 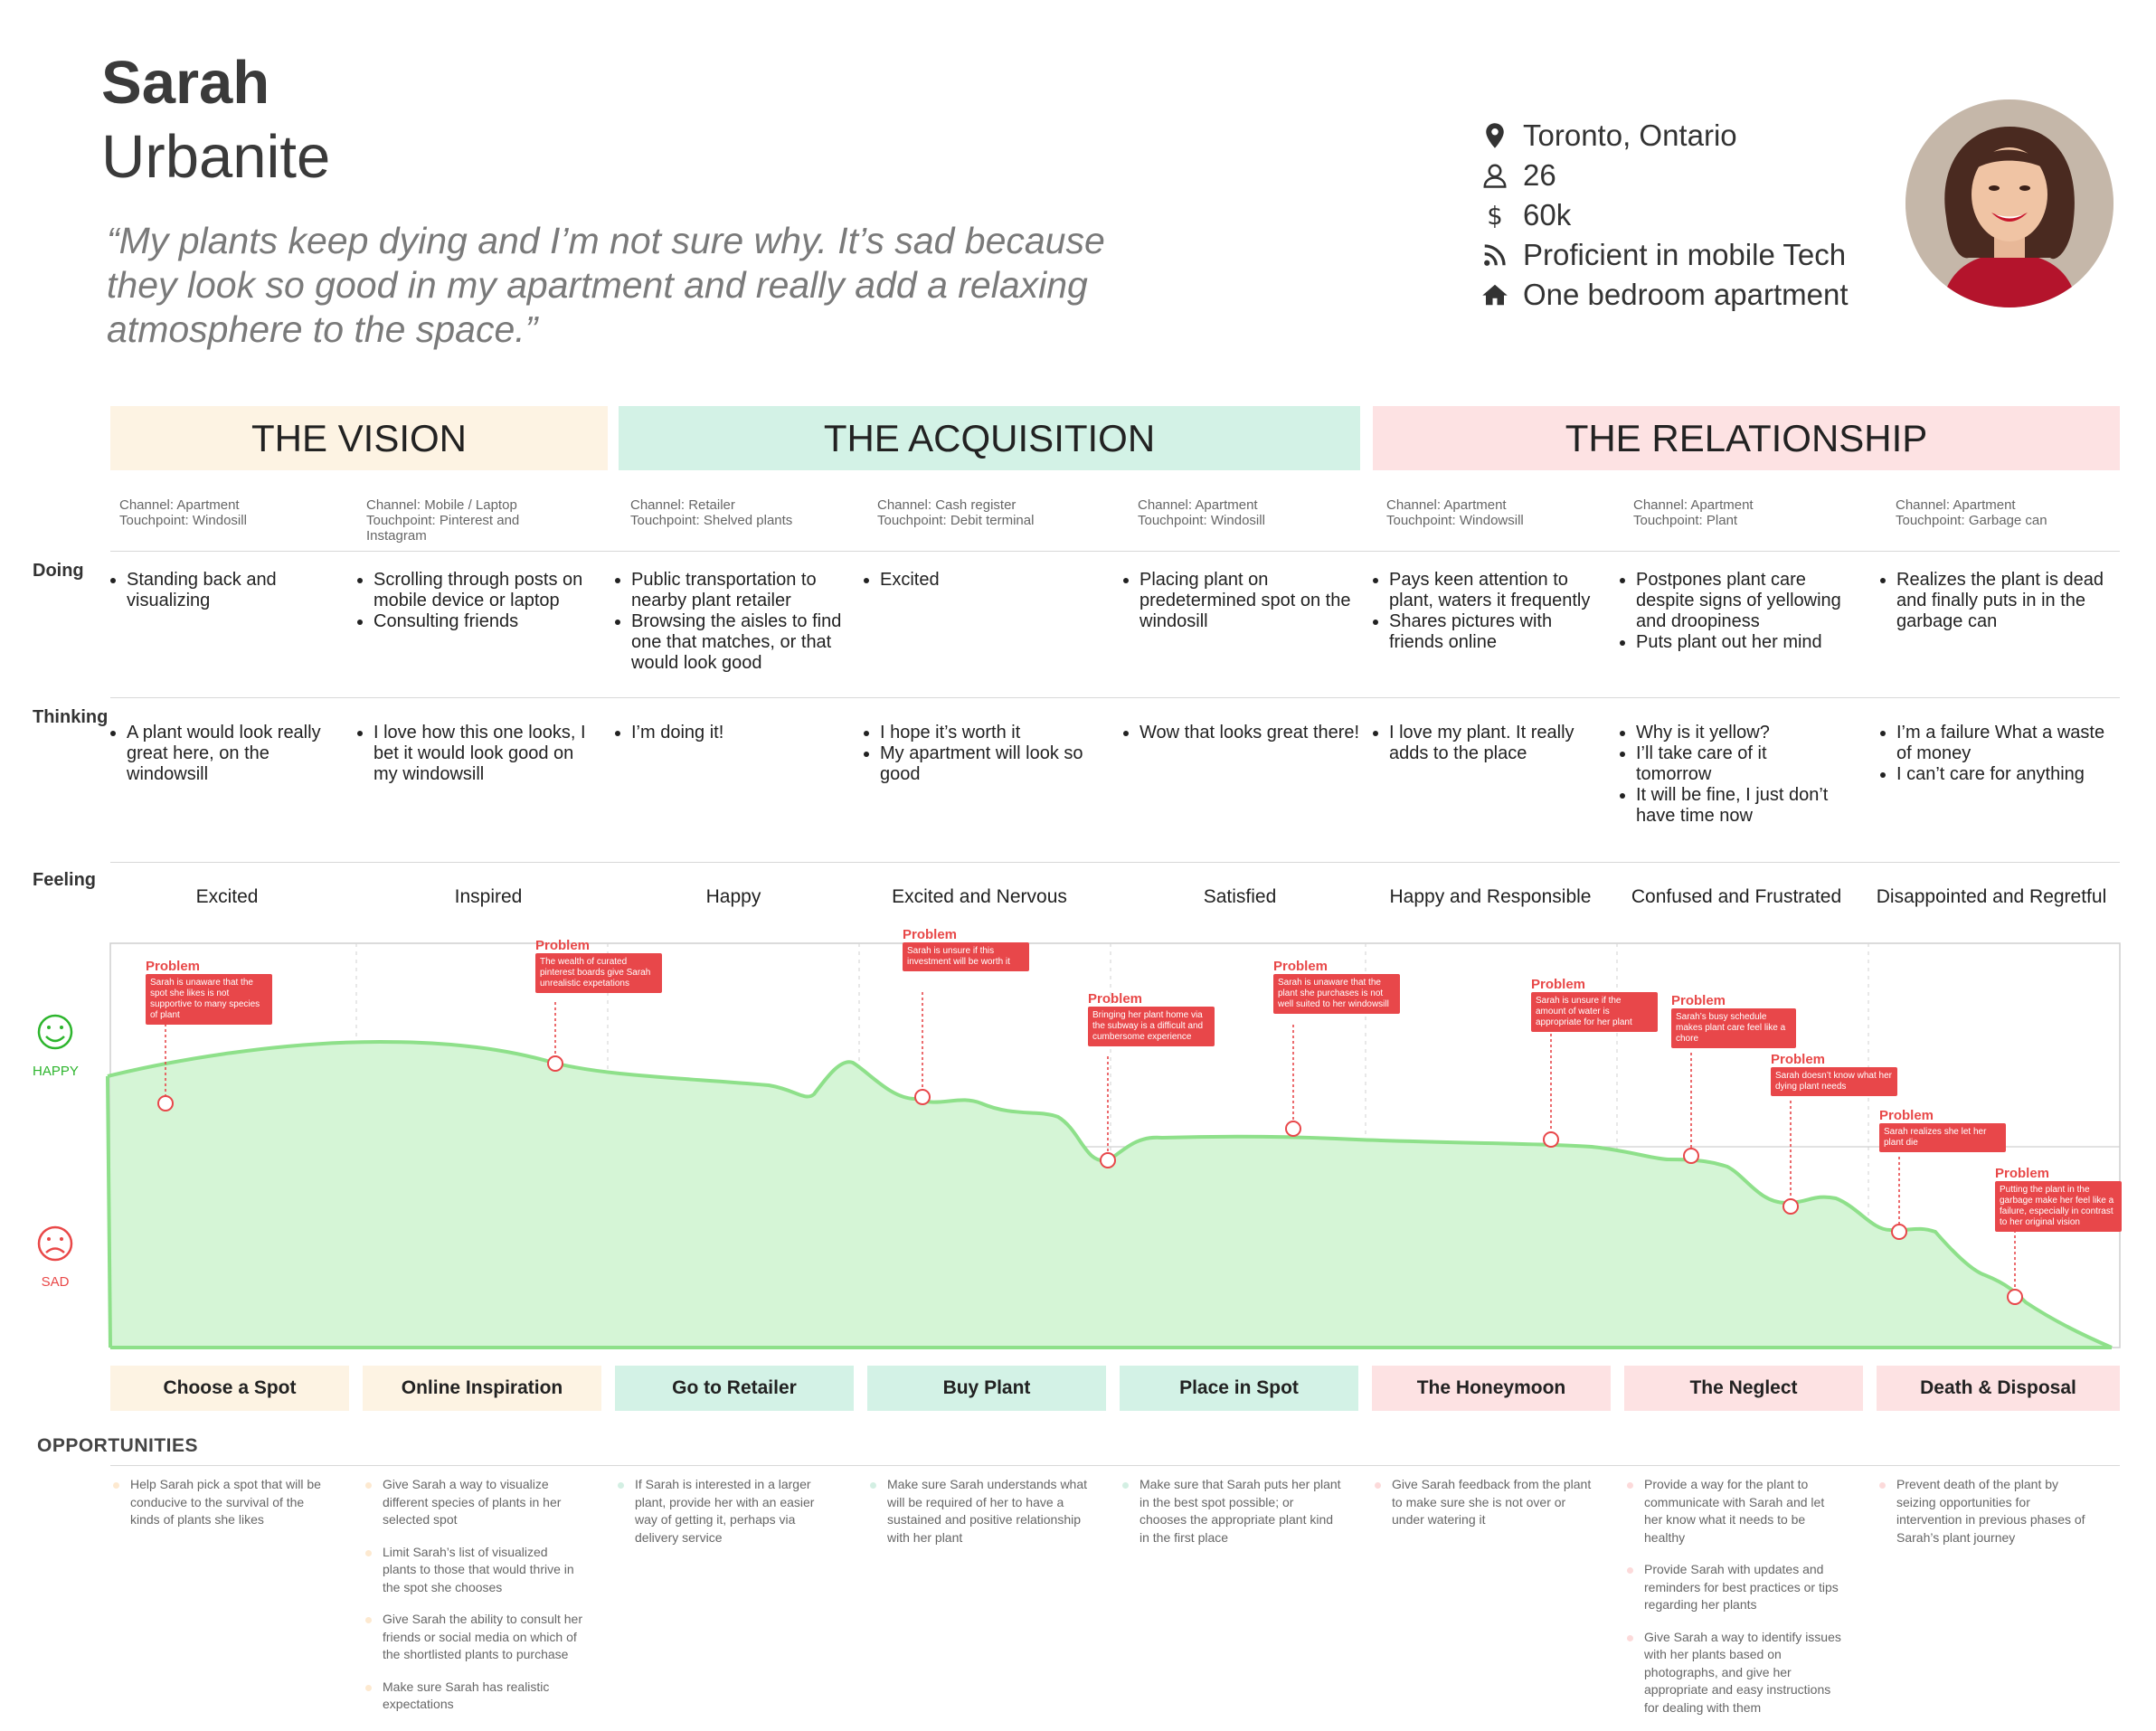 What do you see at coordinates (1998, 1388) in the screenshot?
I see `stage-label: Death & Disposal` at bounding box center [1998, 1388].